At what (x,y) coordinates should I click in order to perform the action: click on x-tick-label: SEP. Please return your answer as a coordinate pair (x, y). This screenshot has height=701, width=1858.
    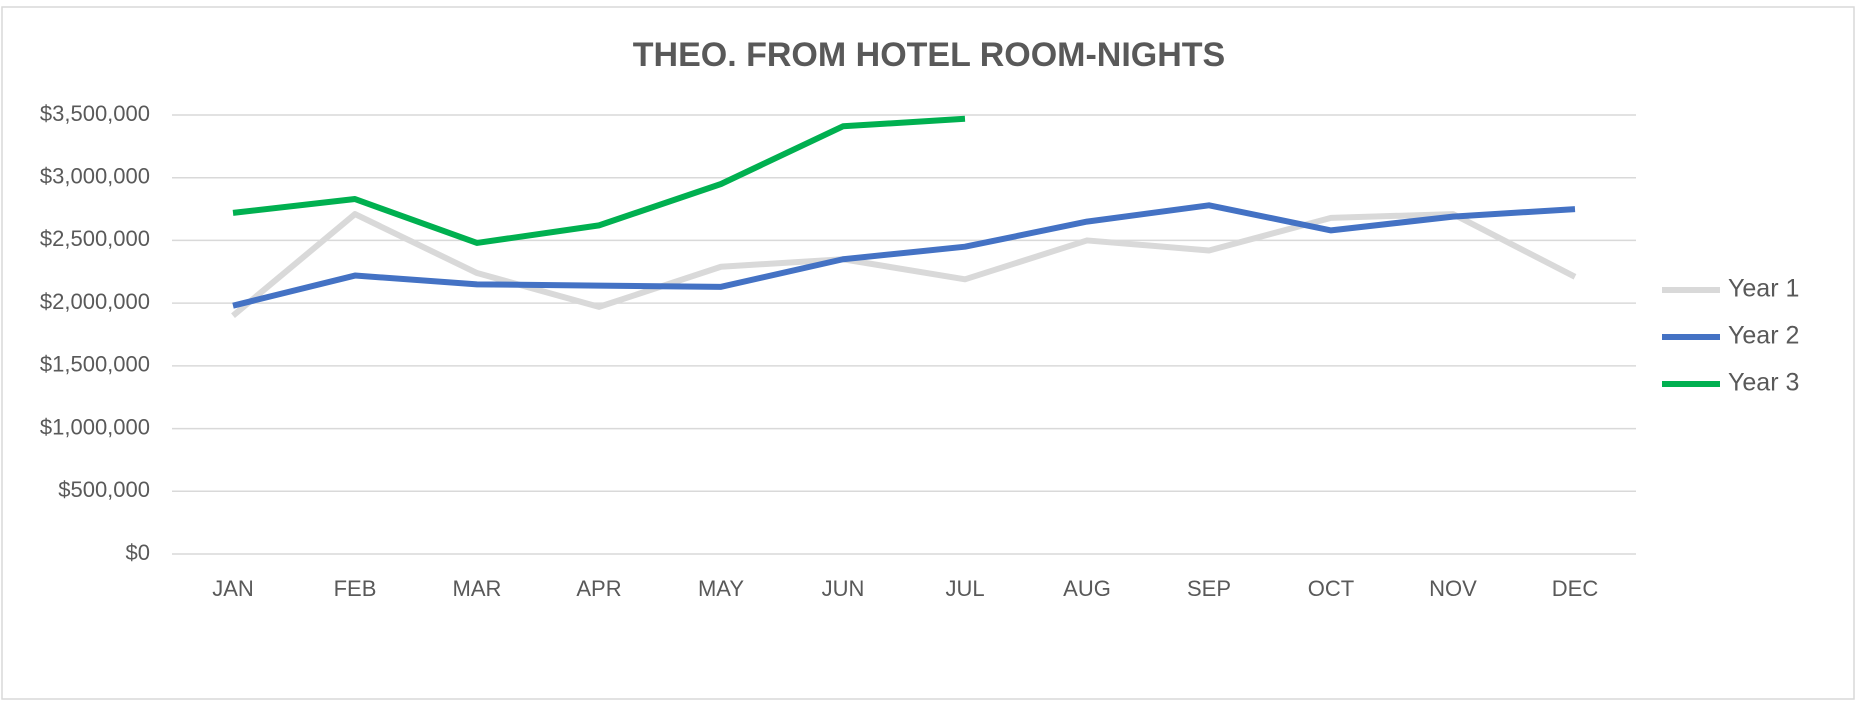
    Looking at the image, I should click on (1209, 588).